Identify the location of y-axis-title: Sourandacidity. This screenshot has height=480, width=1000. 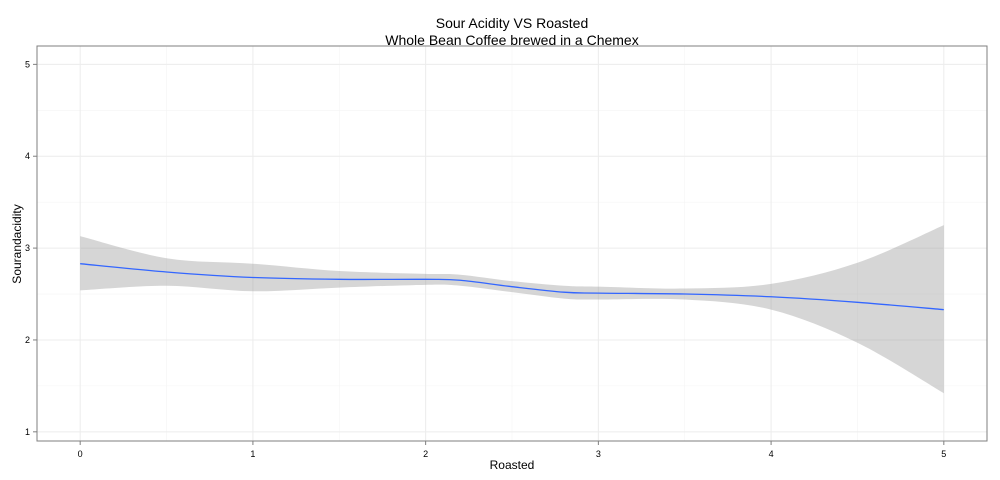
(17, 243).